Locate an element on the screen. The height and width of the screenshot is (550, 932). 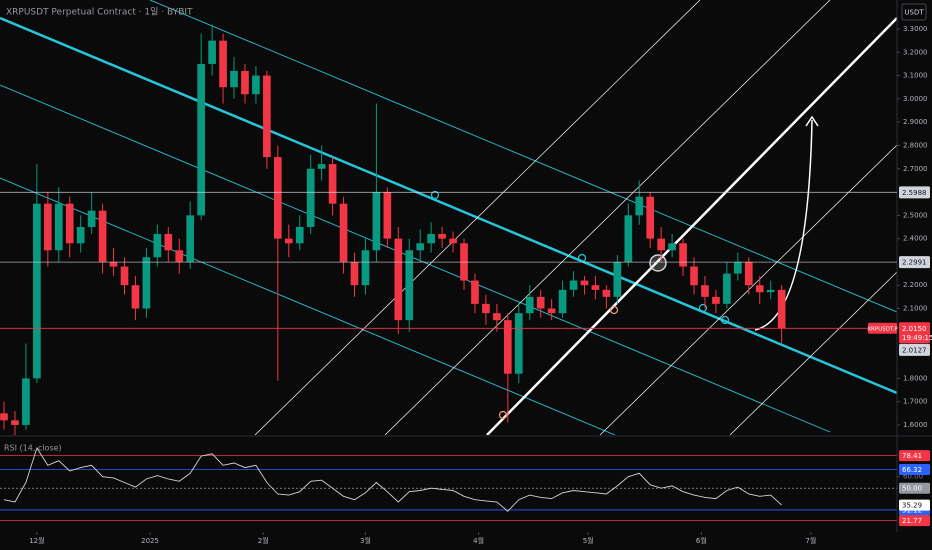
mark-price-label: 2.0127 is located at coordinates (914, 350).